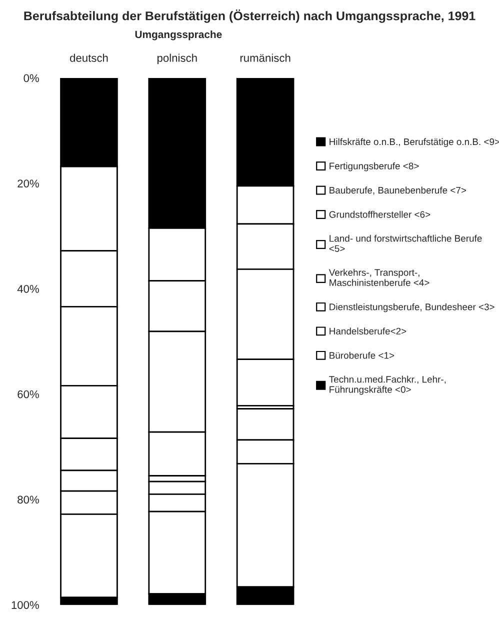 This screenshot has width=499, height=634. I want to click on y-tick-label: 0%, so click(31, 78).